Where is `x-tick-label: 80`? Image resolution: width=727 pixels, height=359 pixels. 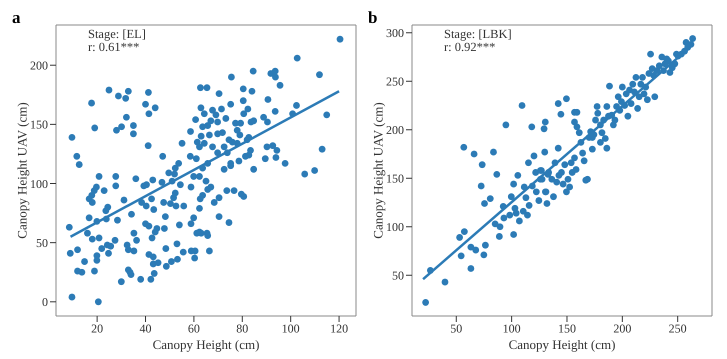 x-tick-label: 80 is located at coordinates (242, 329).